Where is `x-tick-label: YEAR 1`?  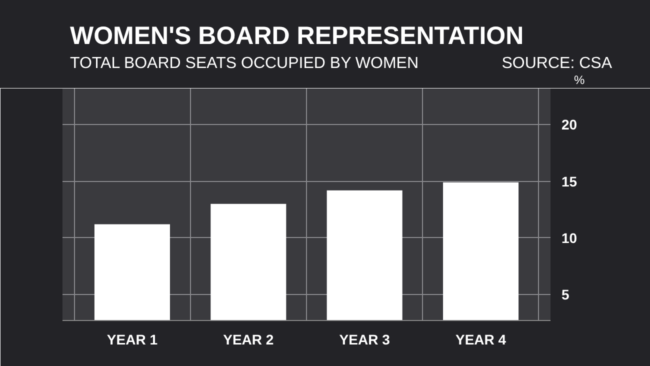 x-tick-label: YEAR 1 is located at coordinates (132, 340).